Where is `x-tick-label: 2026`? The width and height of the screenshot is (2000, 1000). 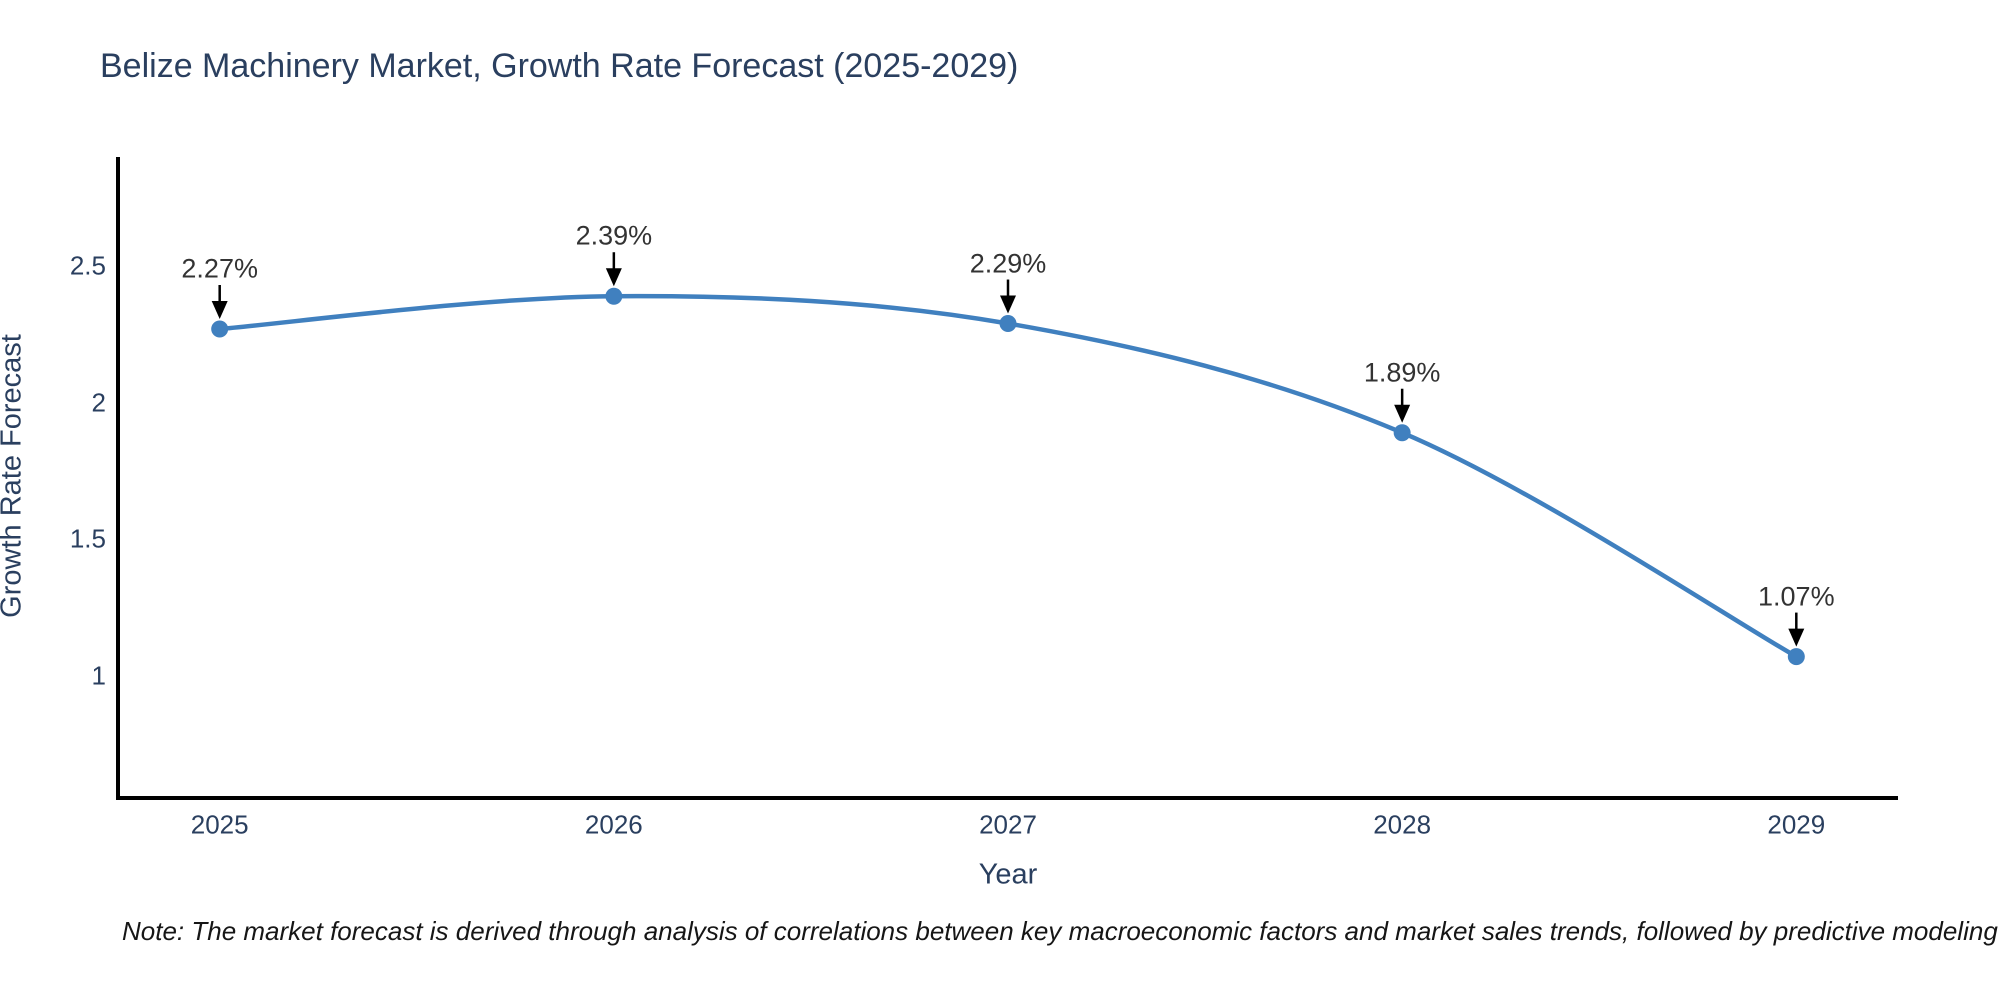
x-tick-label: 2026 is located at coordinates (613, 824).